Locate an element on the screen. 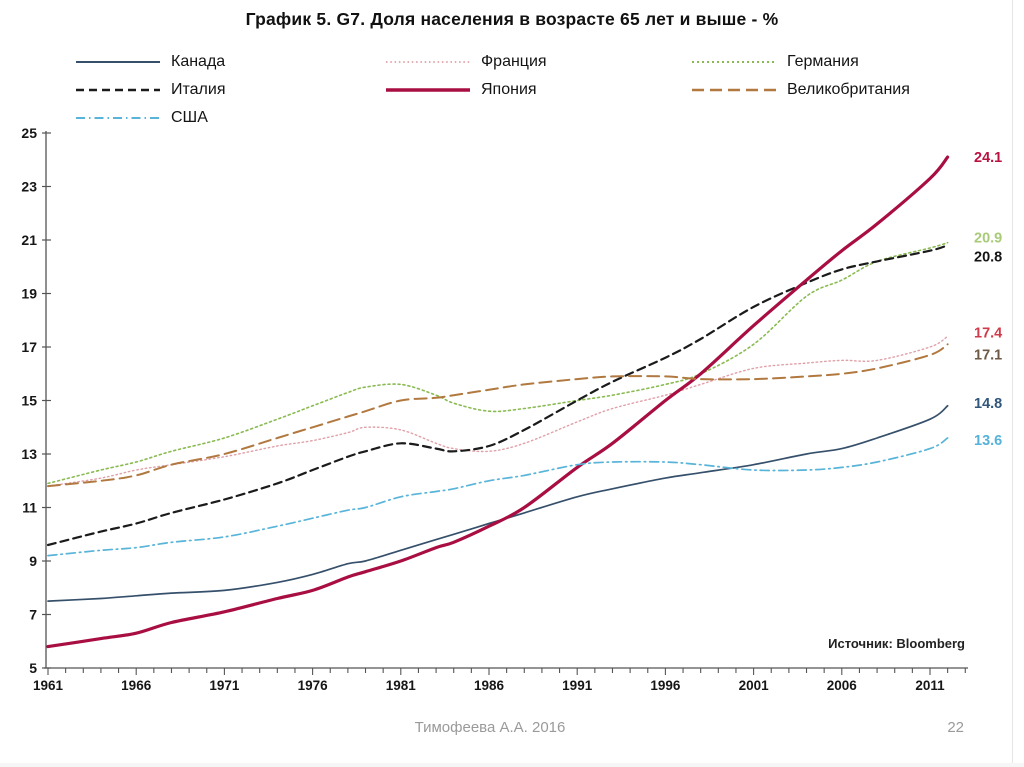 This screenshot has width=1024, height=767. series-line-usa is located at coordinates (498, 497).